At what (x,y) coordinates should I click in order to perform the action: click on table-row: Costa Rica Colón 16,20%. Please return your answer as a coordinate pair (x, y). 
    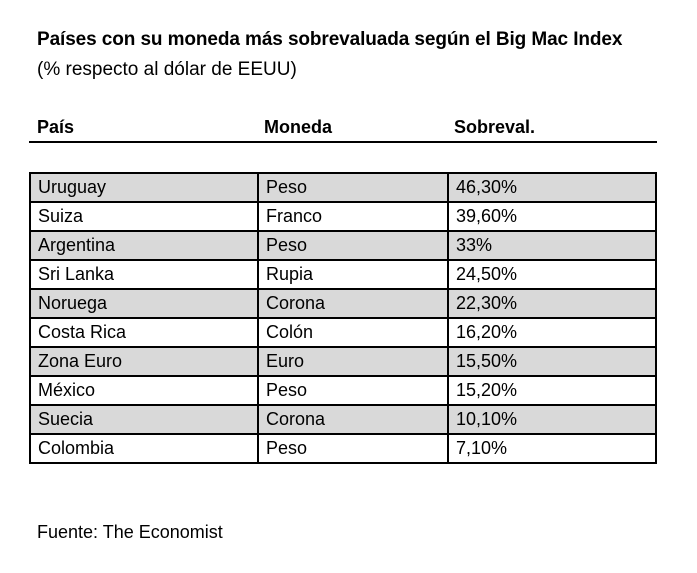
    Looking at the image, I should click on (343, 332).